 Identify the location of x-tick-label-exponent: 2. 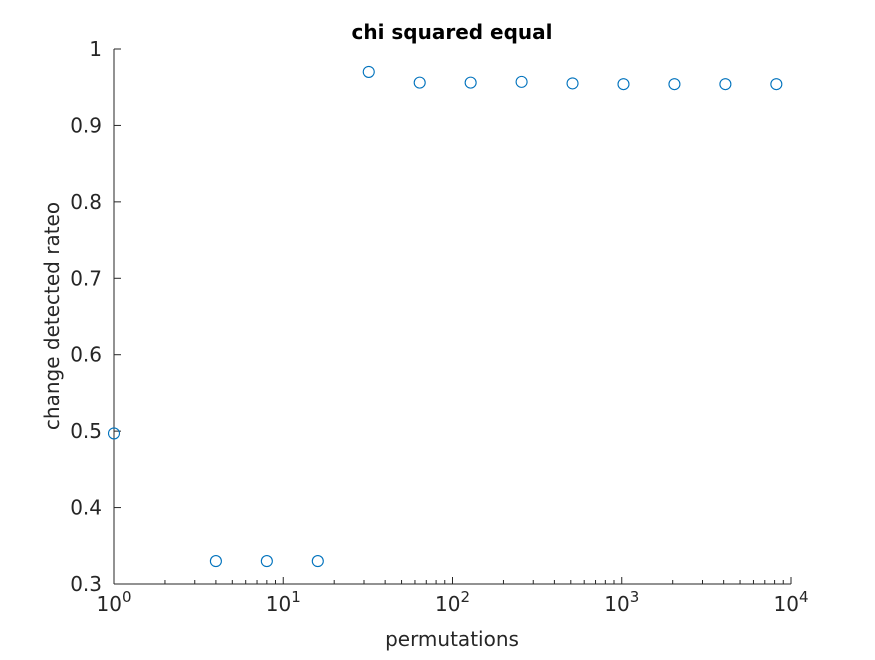
(465, 597).